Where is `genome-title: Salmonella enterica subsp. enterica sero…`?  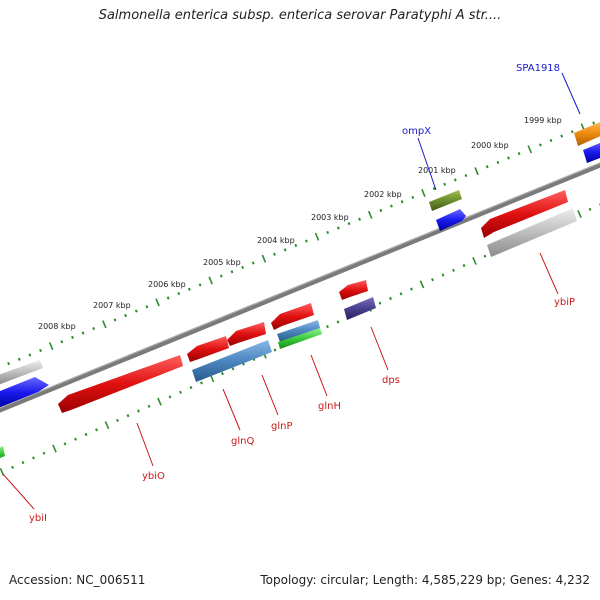 genome-title: Salmonella enterica subsp. enterica sero… is located at coordinates (300, 15).